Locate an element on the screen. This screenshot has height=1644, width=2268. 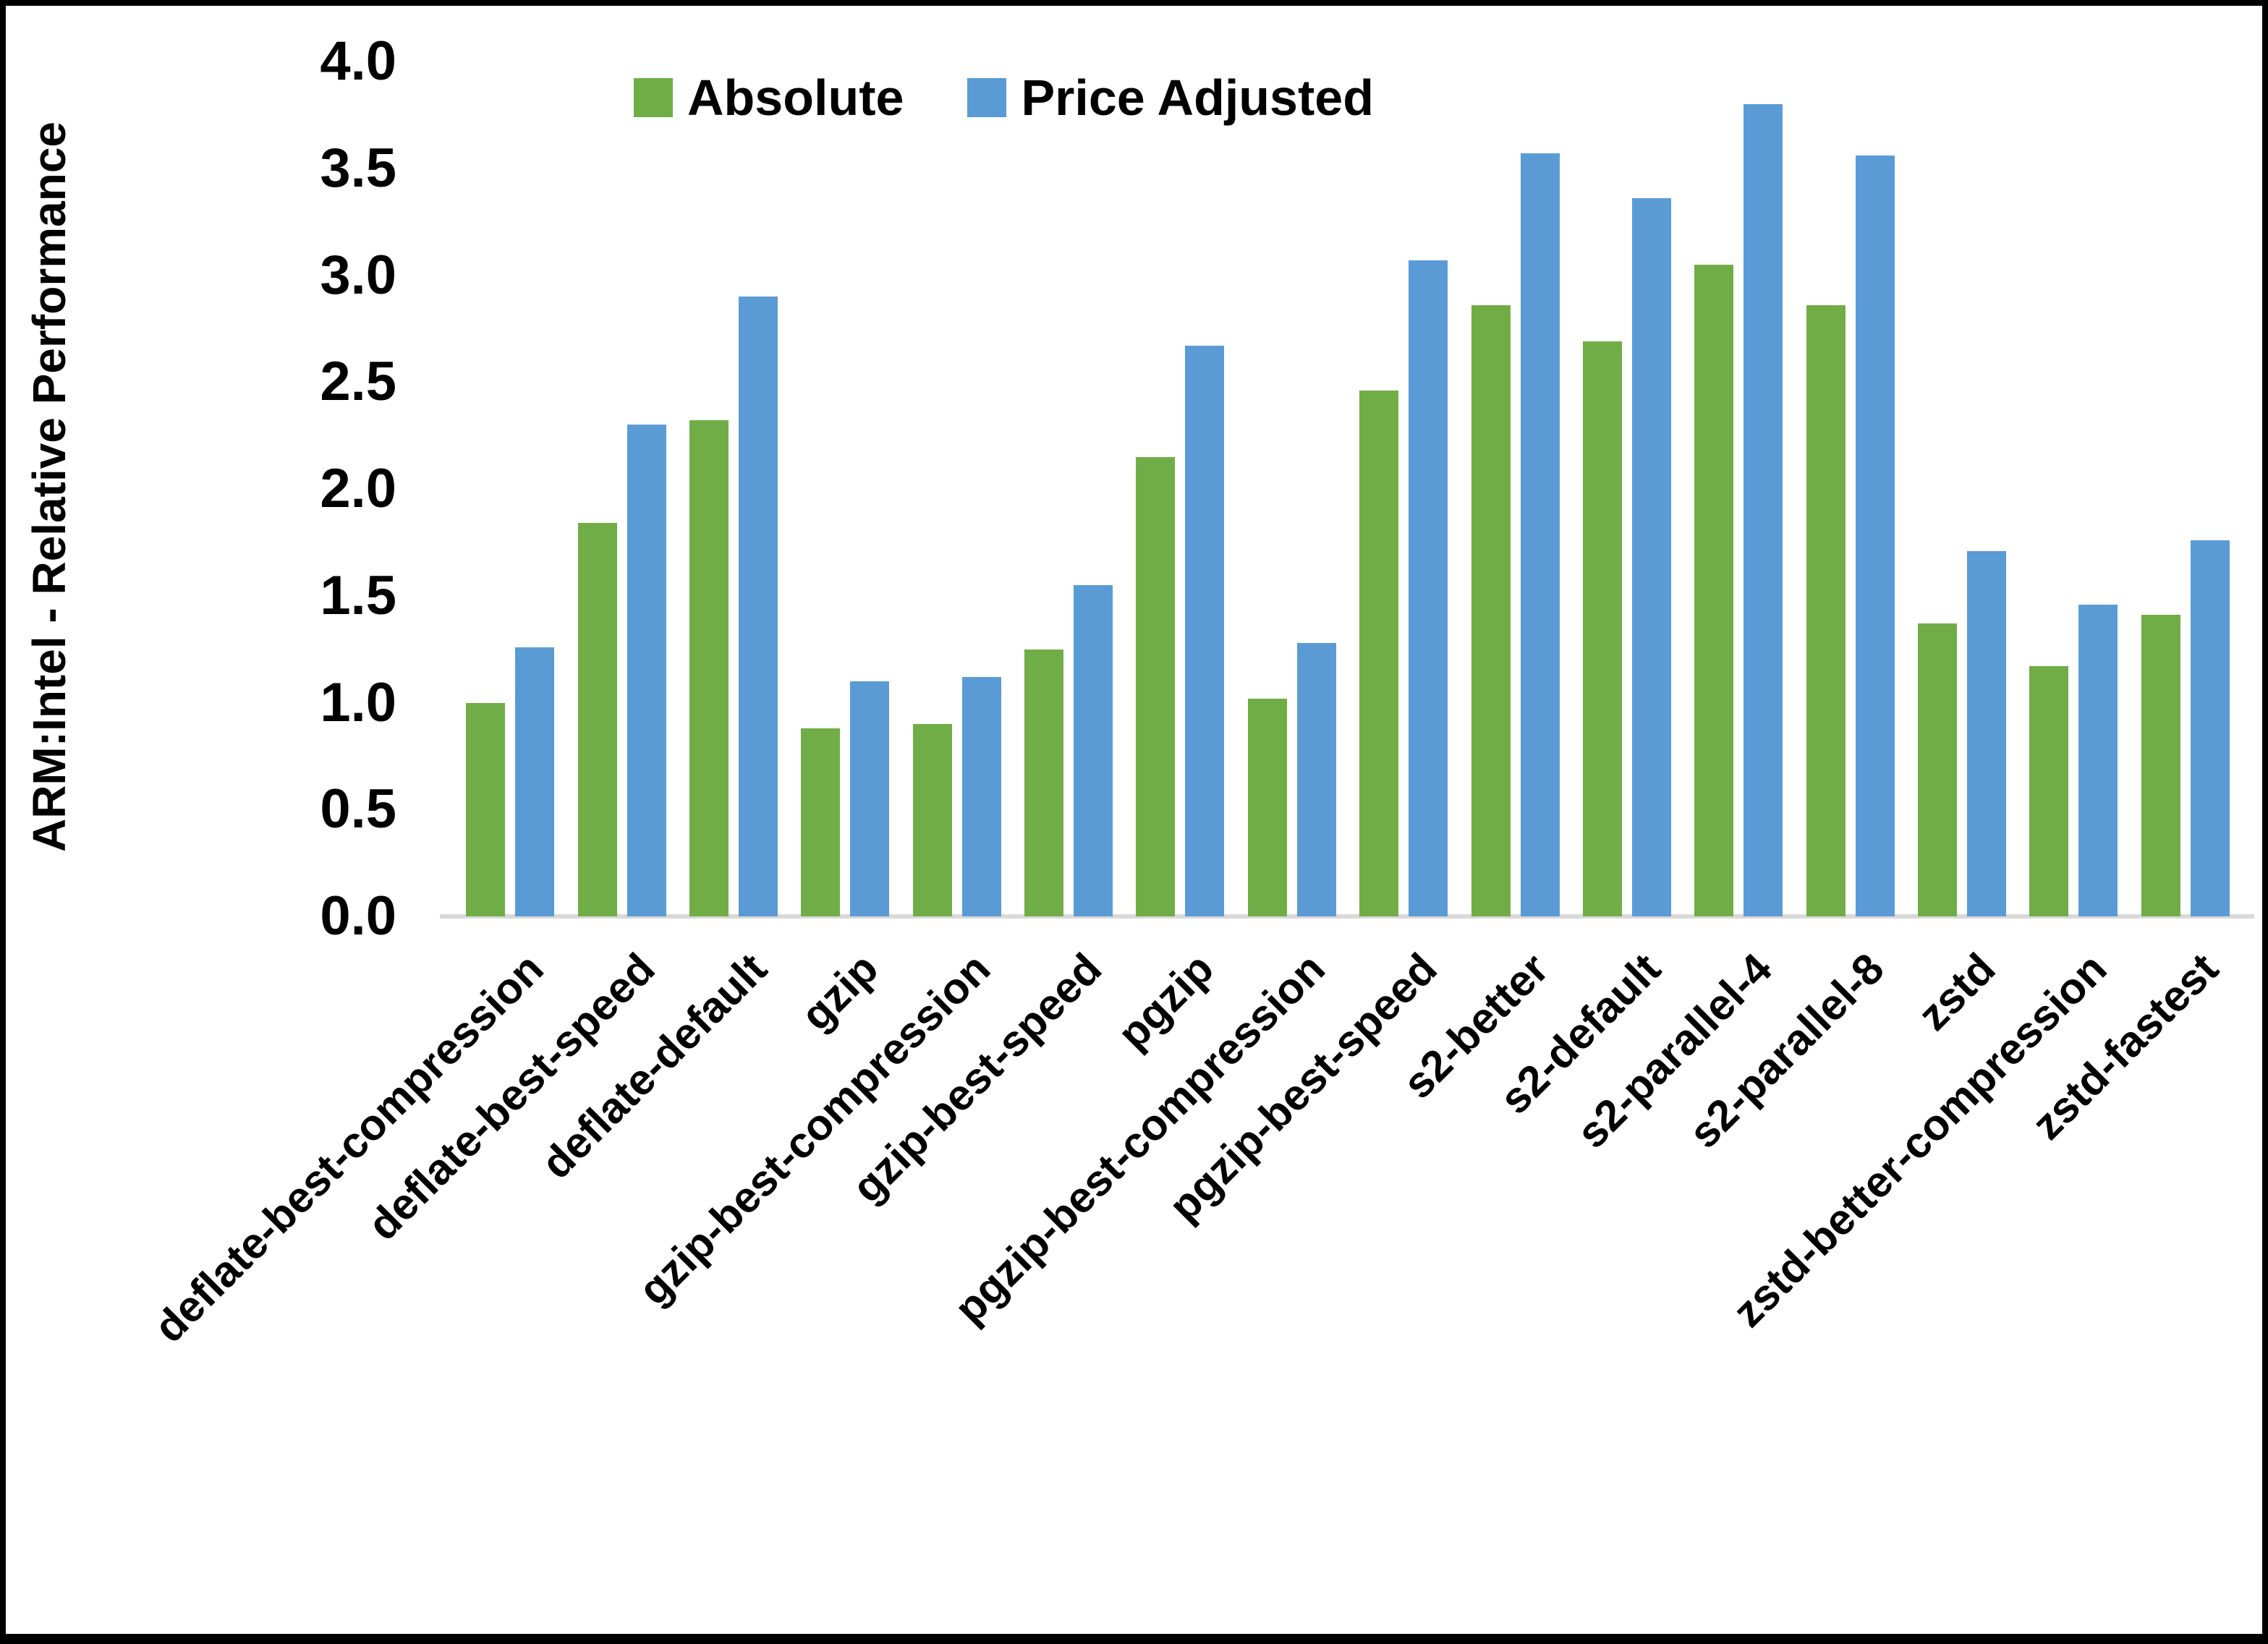
bar-absolute-s2-better is located at coordinates (1491, 610).